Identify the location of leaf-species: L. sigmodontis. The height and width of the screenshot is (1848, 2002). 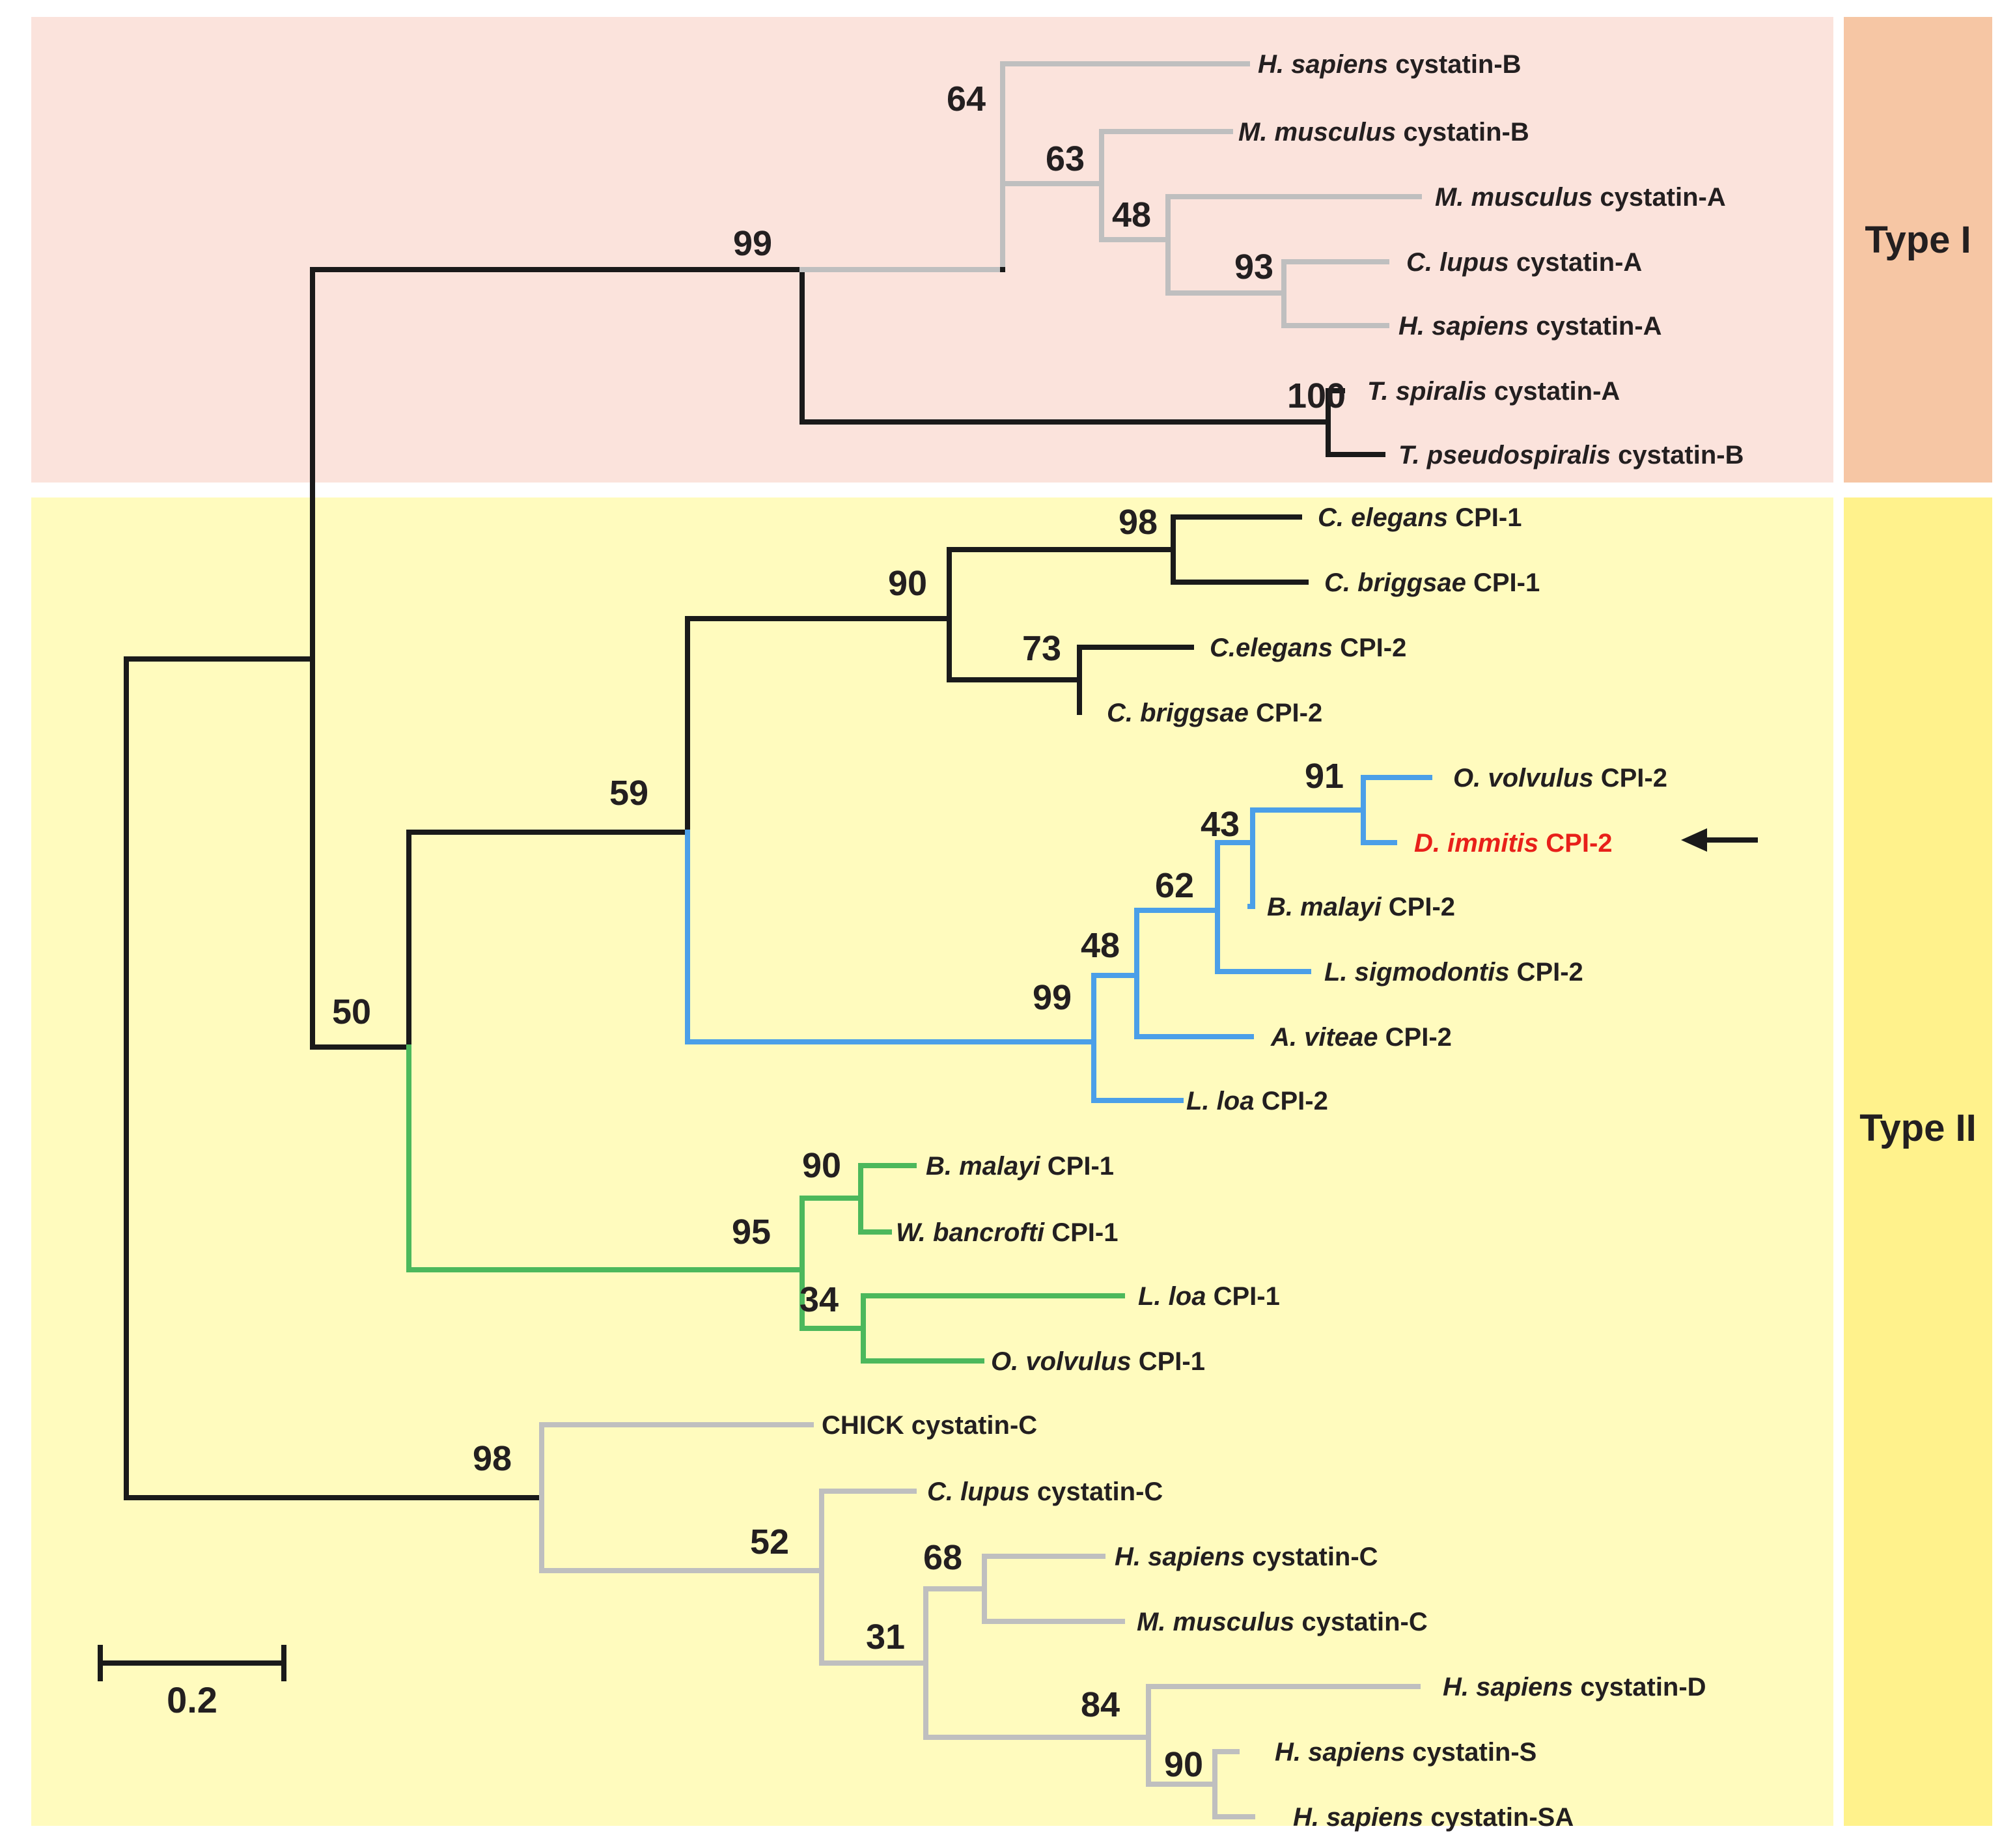
(1416, 973).